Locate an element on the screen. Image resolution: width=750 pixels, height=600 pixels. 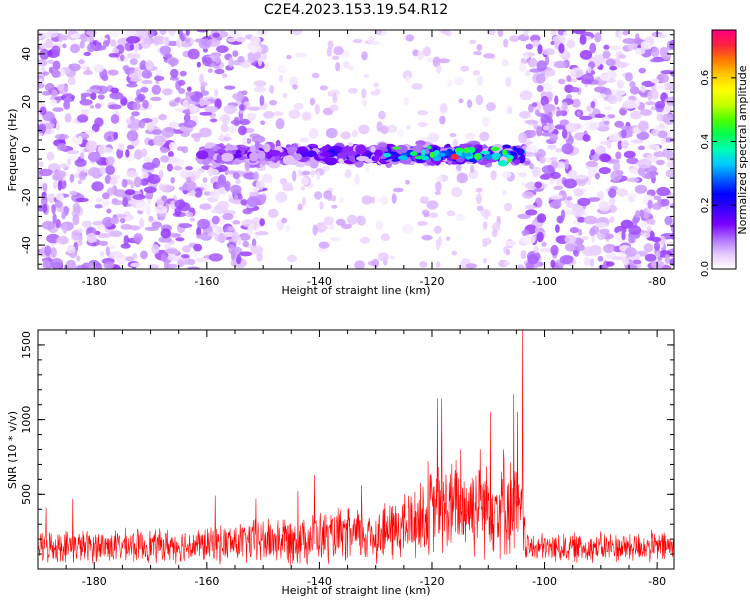
x-tick-label: -160 is located at coordinates (206, 581).